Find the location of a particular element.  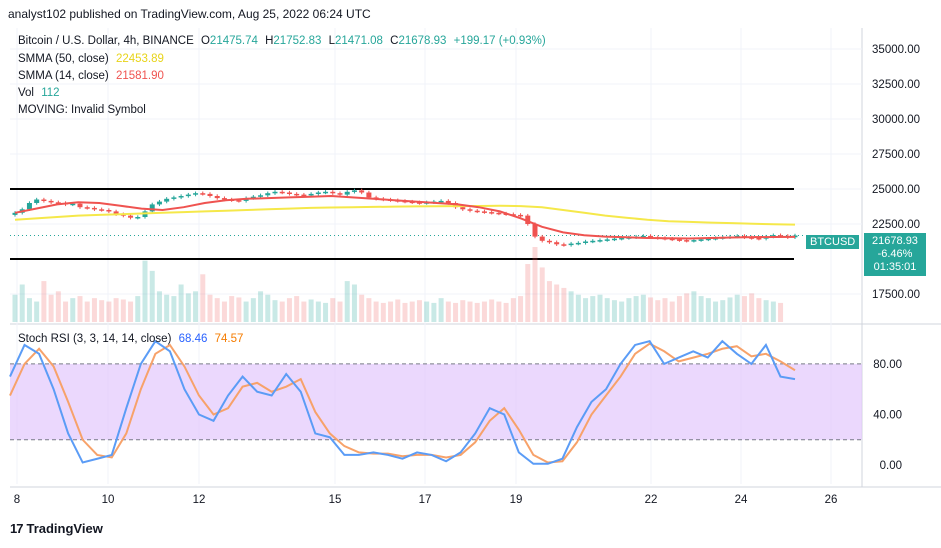

tradingview-brand: 17 TradingView is located at coordinates (56, 528).